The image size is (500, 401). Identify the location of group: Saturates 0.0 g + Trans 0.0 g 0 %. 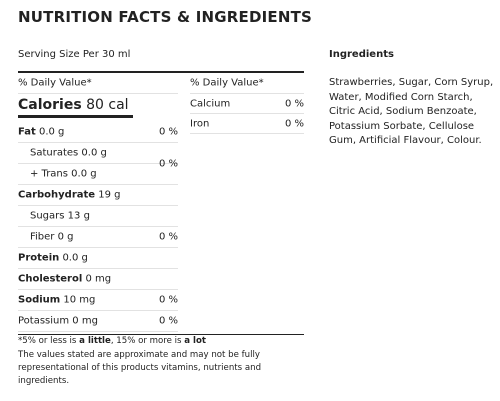
(98, 164).